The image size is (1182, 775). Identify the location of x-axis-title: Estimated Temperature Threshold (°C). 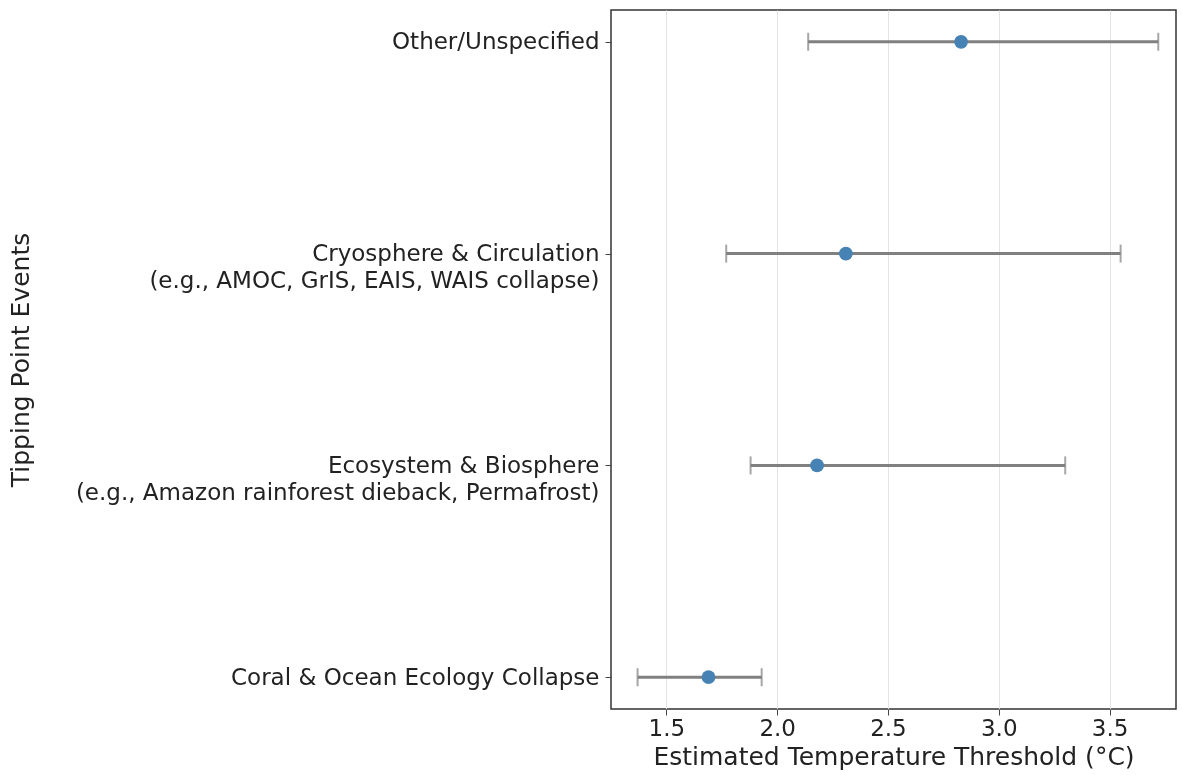
(894, 756).